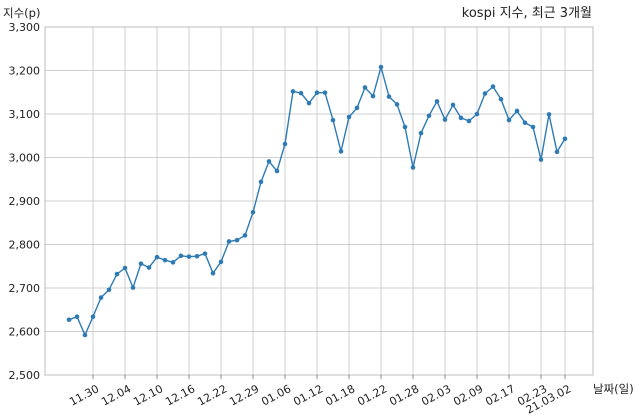 The height and width of the screenshot is (418, 640). What do you see at coordinates (468, 395) in the screenshot?
I see `x-tick-label: 02.09` at bounding box center [468, 395].